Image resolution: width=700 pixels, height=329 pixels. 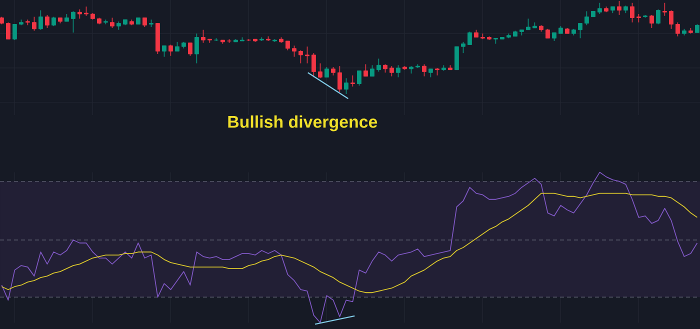 What do you see at coordinates (303, 123) in the screenshot?
I see `chart-title: Bullish divergence` at bounding box center [303, 123].